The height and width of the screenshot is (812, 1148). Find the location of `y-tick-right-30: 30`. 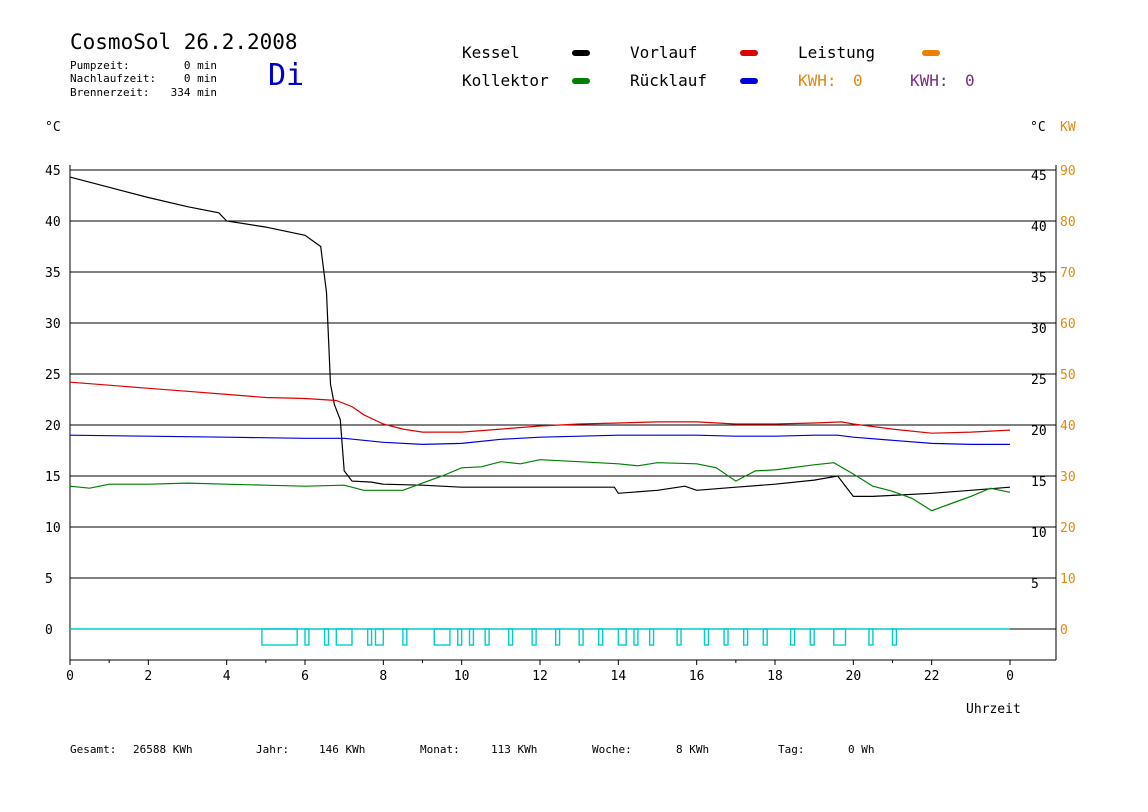

y-tick-right-30: 30 is located at coordinates (1039, 329).